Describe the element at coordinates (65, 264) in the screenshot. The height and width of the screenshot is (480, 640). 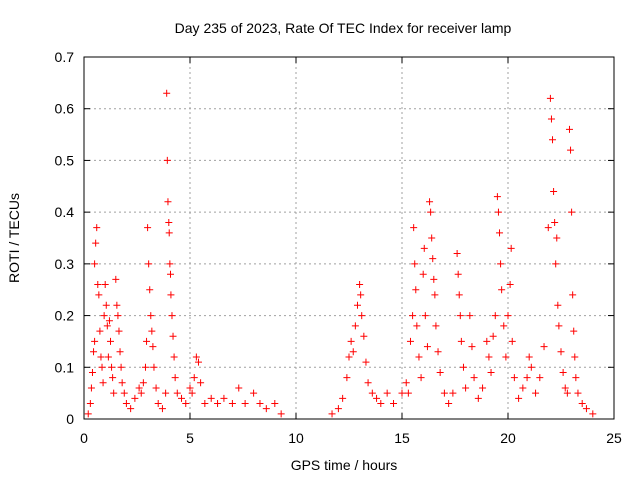
I see `y-tick-label: 0.3` at that location.